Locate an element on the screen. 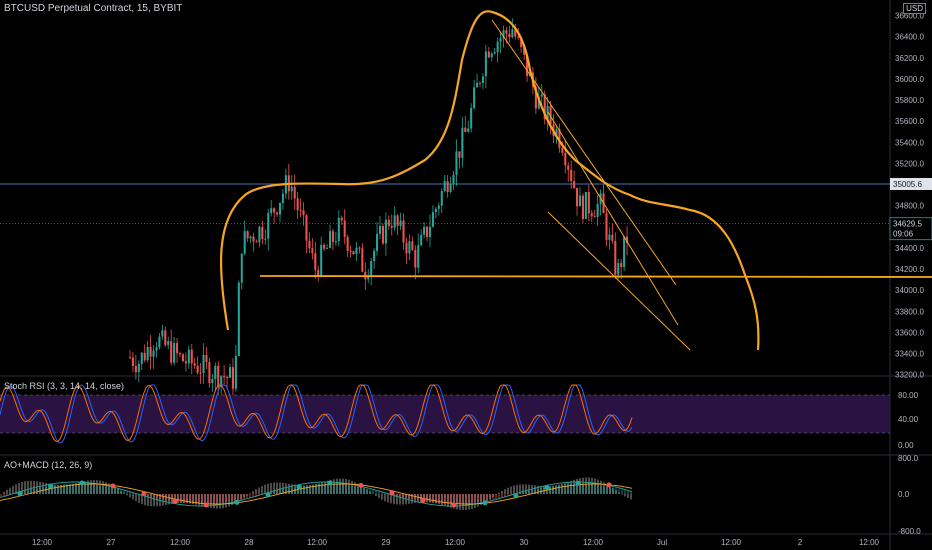  price-tick-label: 36400.0 is located at coordinates (909, 37).